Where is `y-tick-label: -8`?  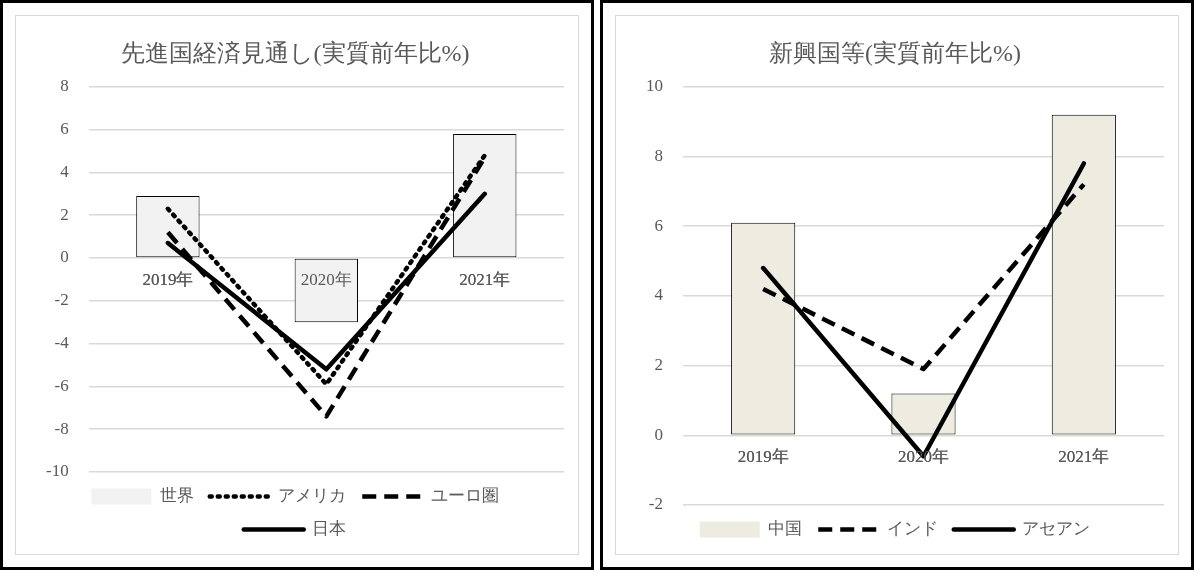 y-tick-label: -8 is located at coordinates (61, 428).